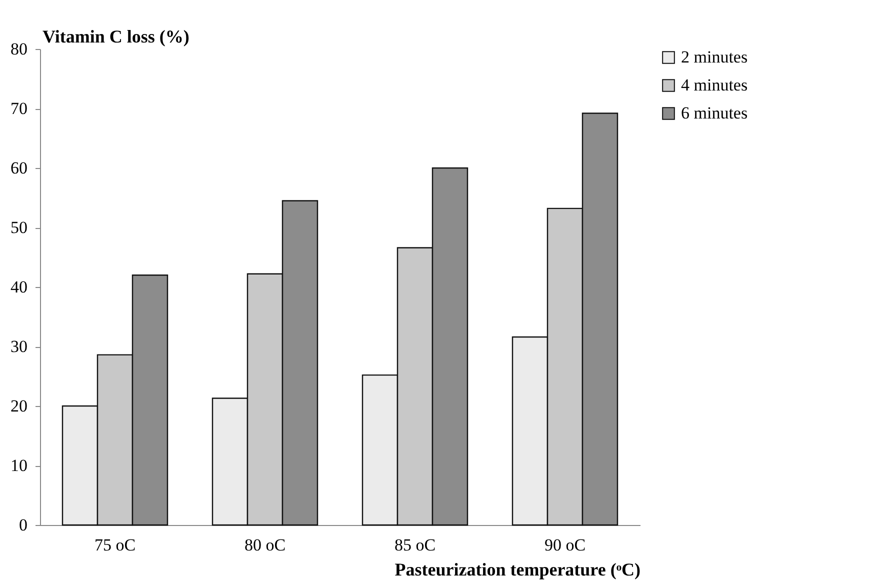 The height and width of the screenshot is (588, 885). I want to click on y-tick-label: 40, so click(19, 287).